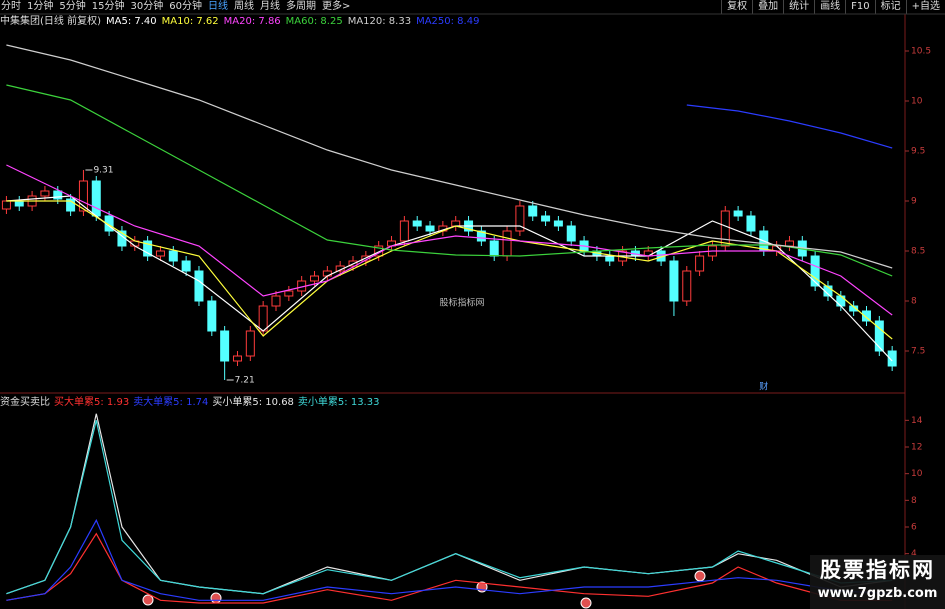 The image size is (945, 609). I want to click on period-tab: 月线, so click(269, 6).